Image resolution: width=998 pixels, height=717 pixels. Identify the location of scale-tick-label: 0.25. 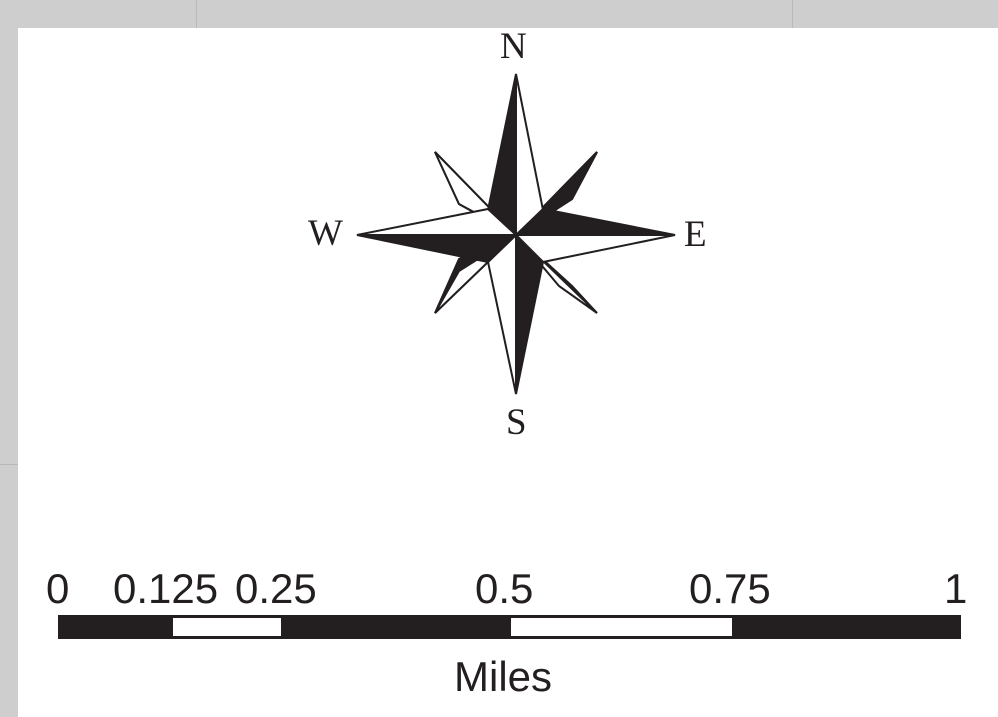
(276, 588).